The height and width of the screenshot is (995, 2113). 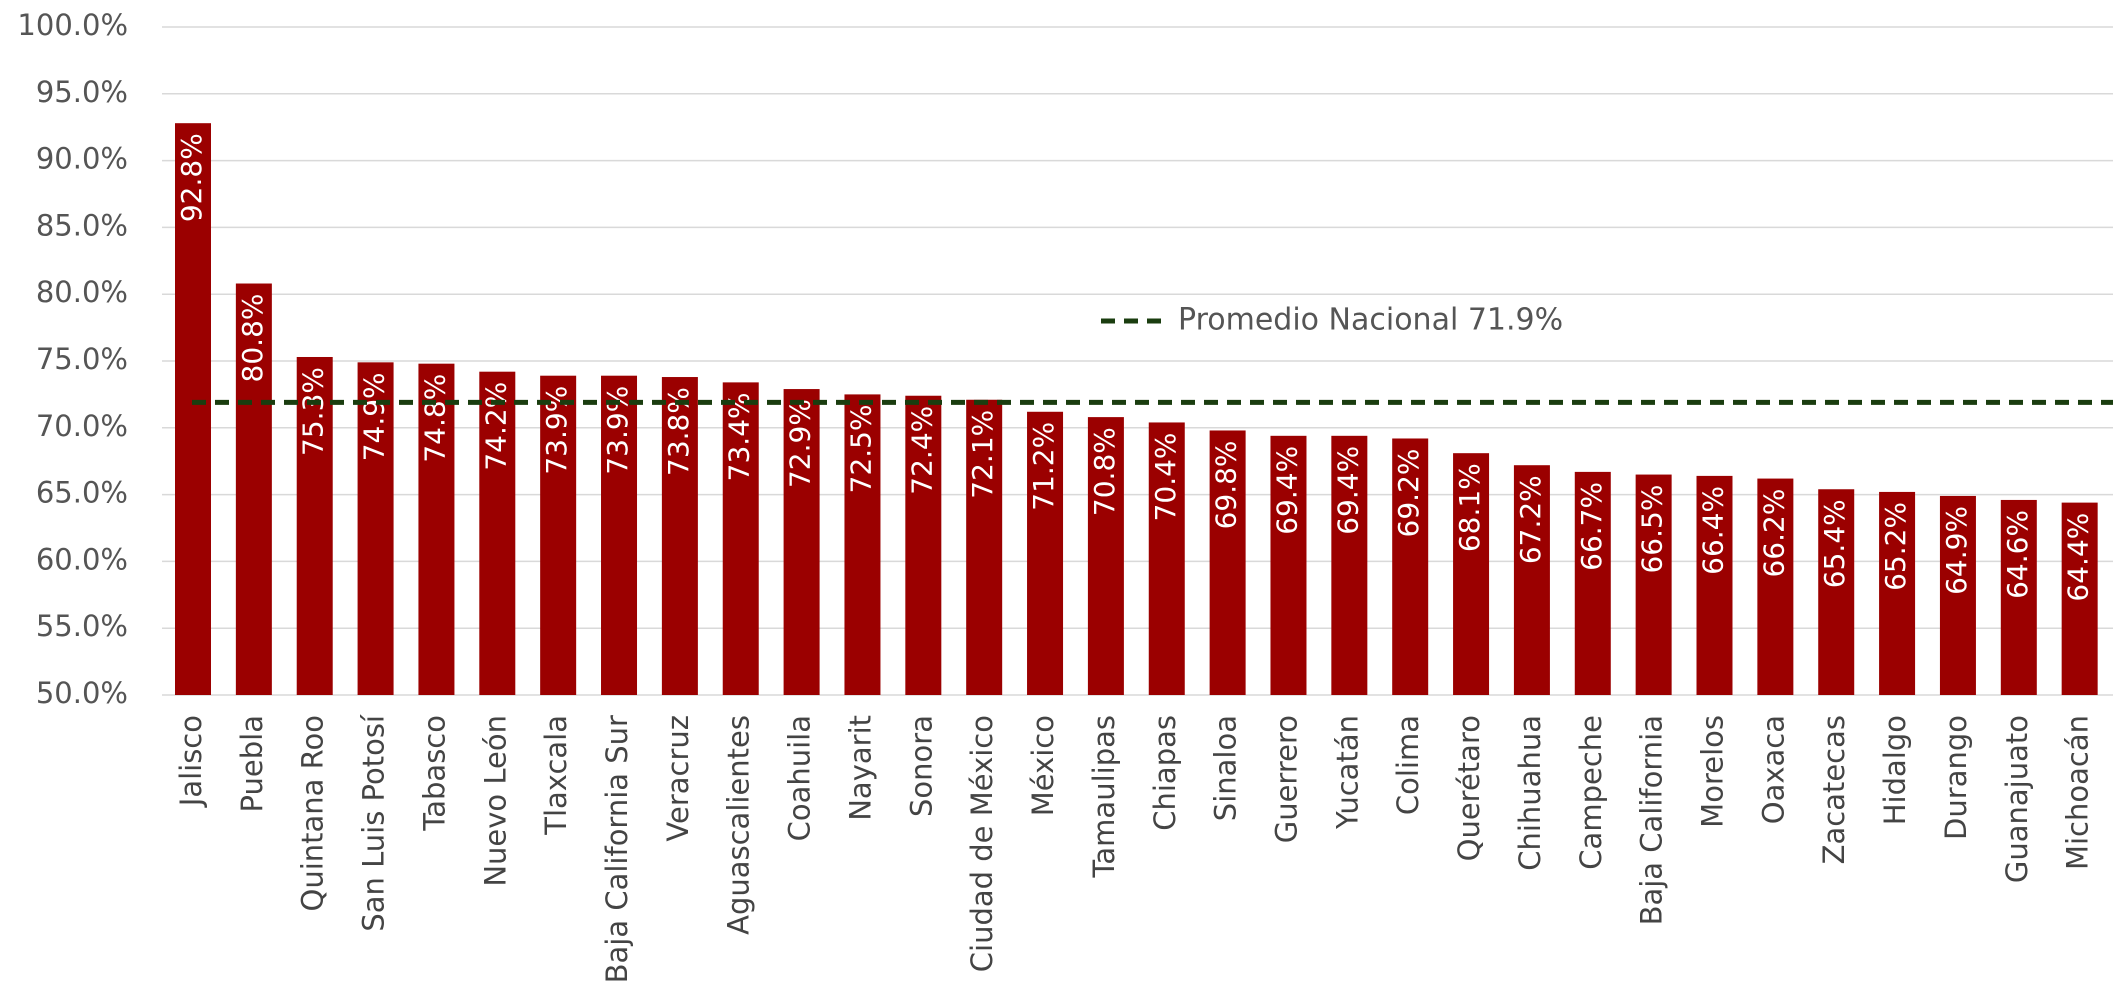 What do you see at coordinates (82, 559) in the screenshot?
I see `y-tick-label: 60.0%` at bounding box center [82, 559].